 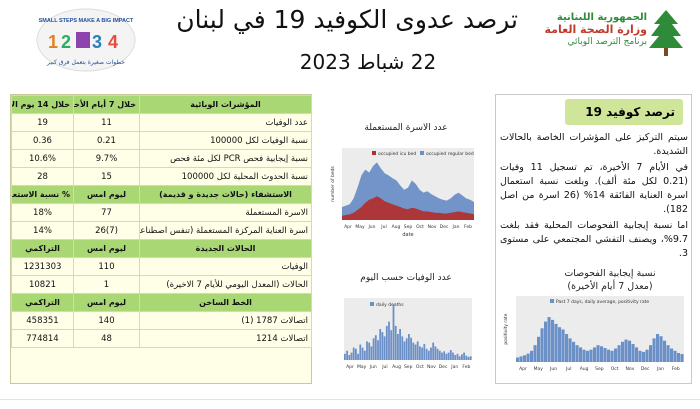 What do you see at coordinates (97, 42) in the screenshot?
I see `svg-text: 3` at bounding box center [97, 42].